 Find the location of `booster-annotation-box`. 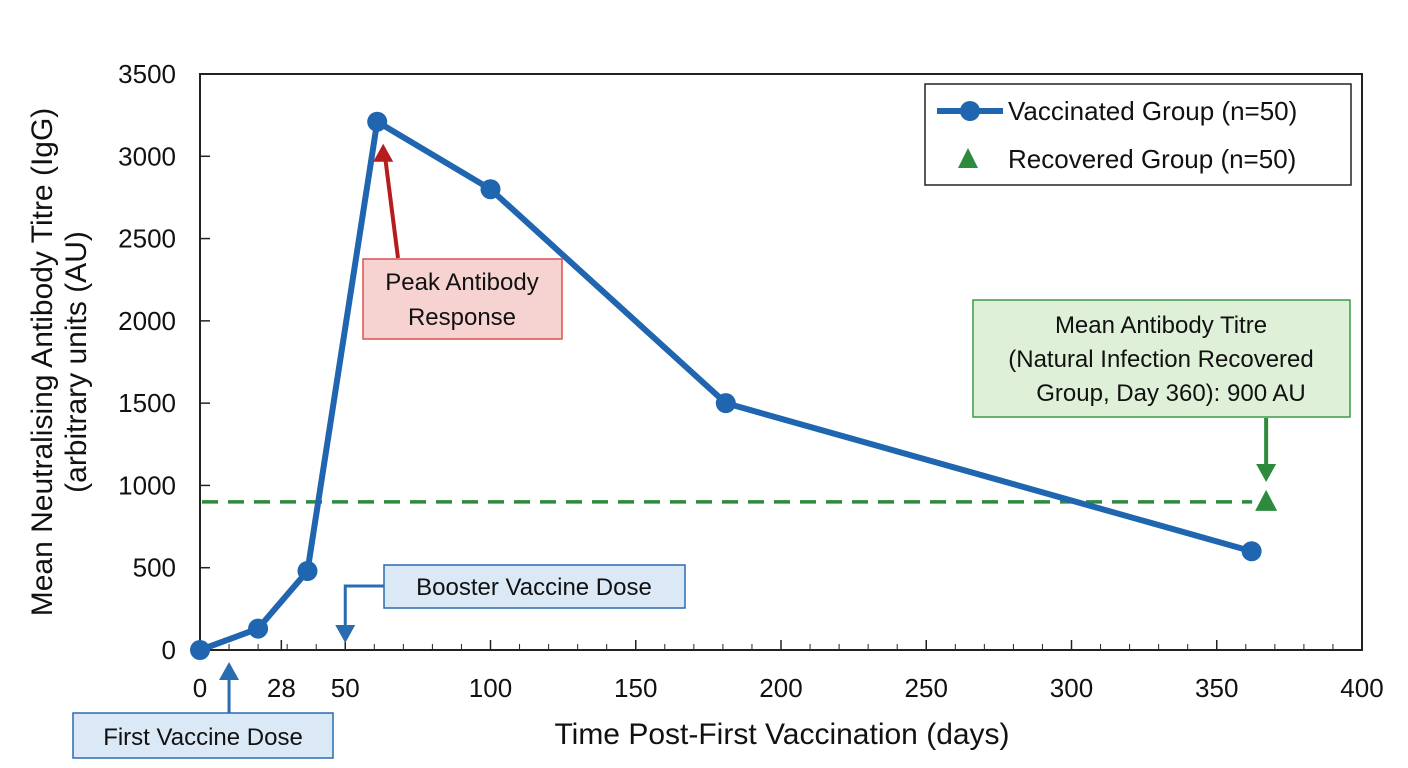

booster-annotation-box is located at coordinates (534, 586).